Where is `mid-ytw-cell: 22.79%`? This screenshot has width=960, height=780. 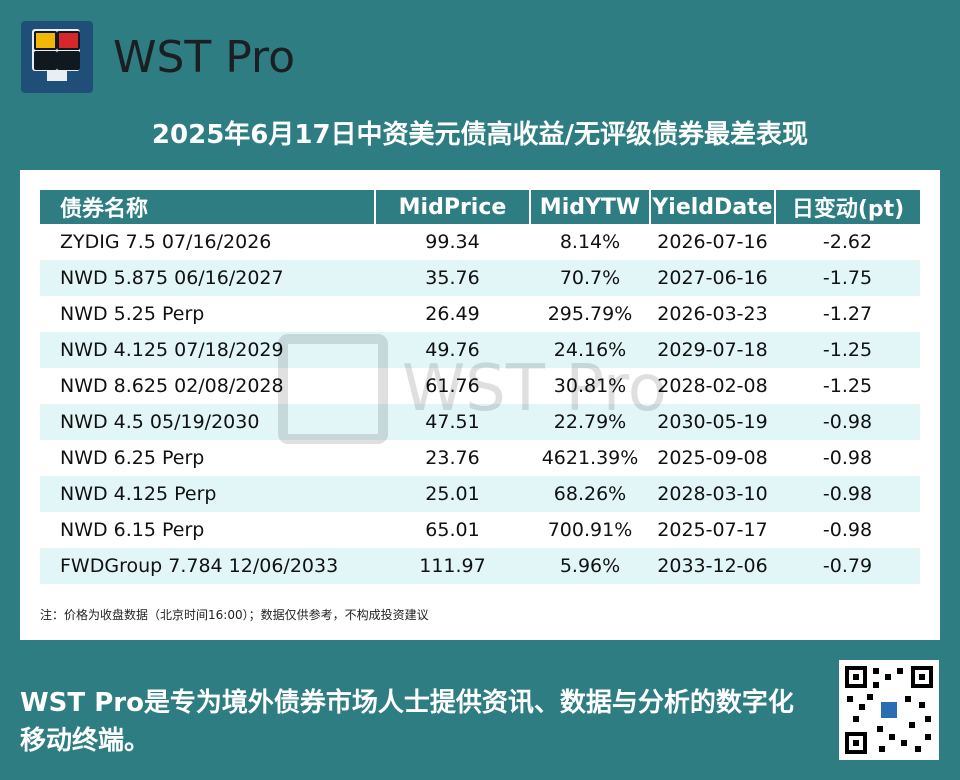
mid-ytw-cell: 22.79% is located at coordinates (590, 422).